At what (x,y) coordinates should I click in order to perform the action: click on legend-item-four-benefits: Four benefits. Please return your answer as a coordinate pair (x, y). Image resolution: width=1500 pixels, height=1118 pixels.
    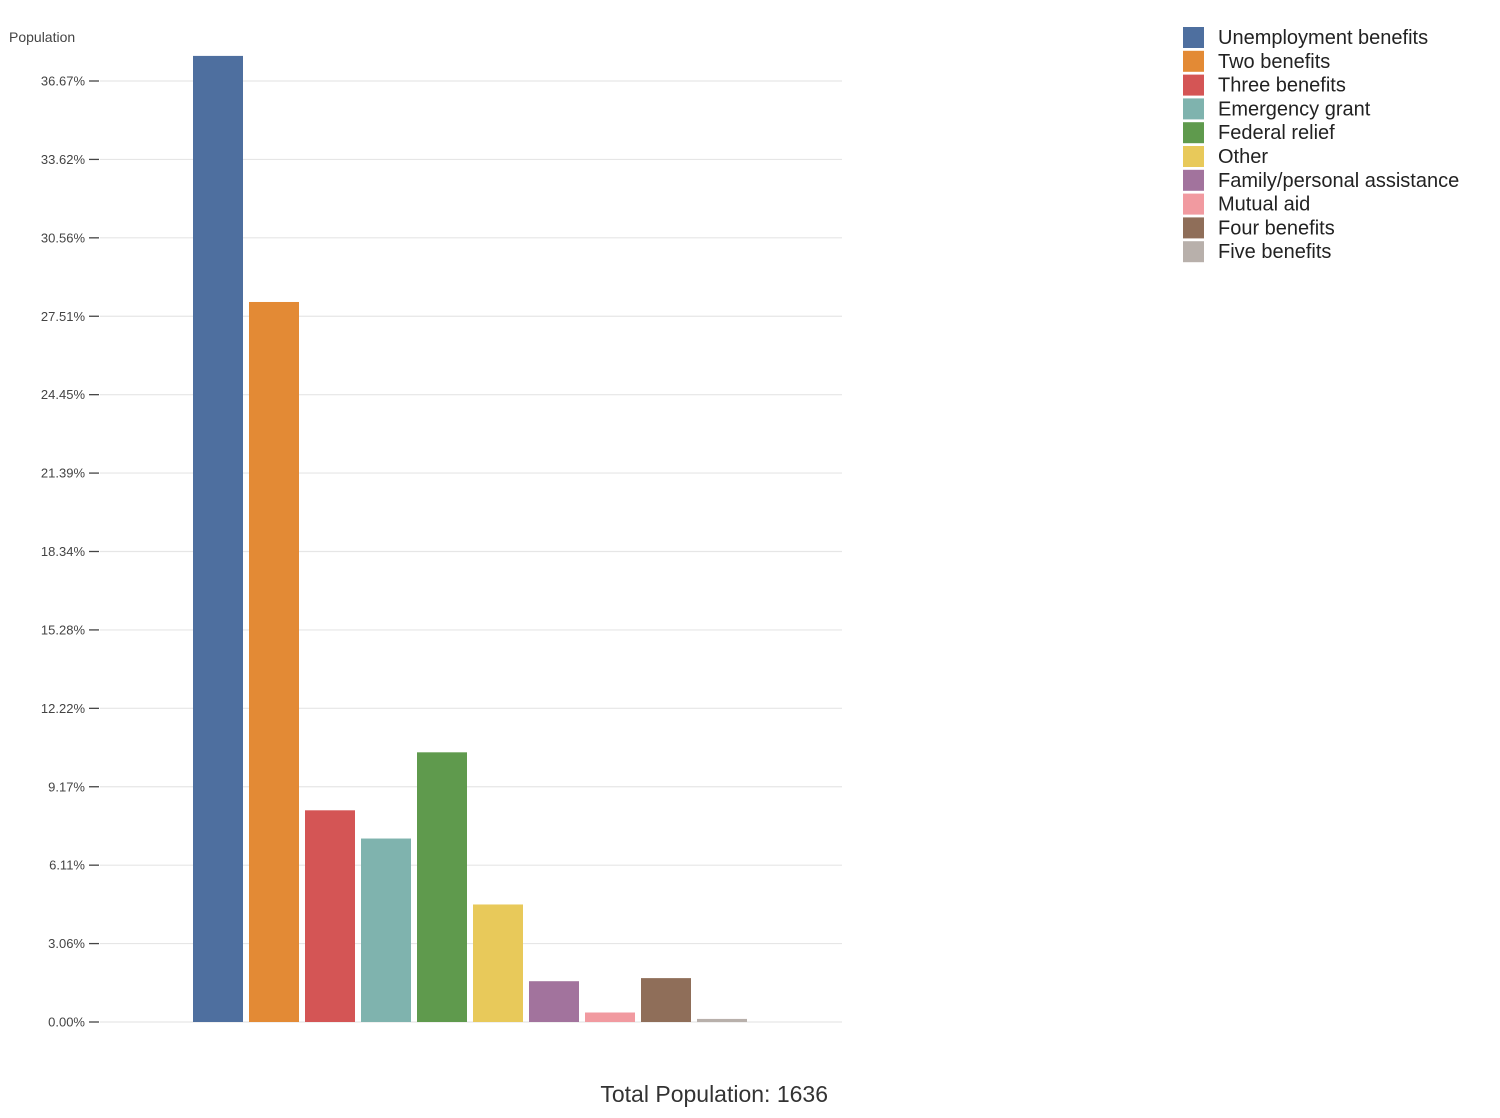
    Looking at the image, I should click on (1259, 228).